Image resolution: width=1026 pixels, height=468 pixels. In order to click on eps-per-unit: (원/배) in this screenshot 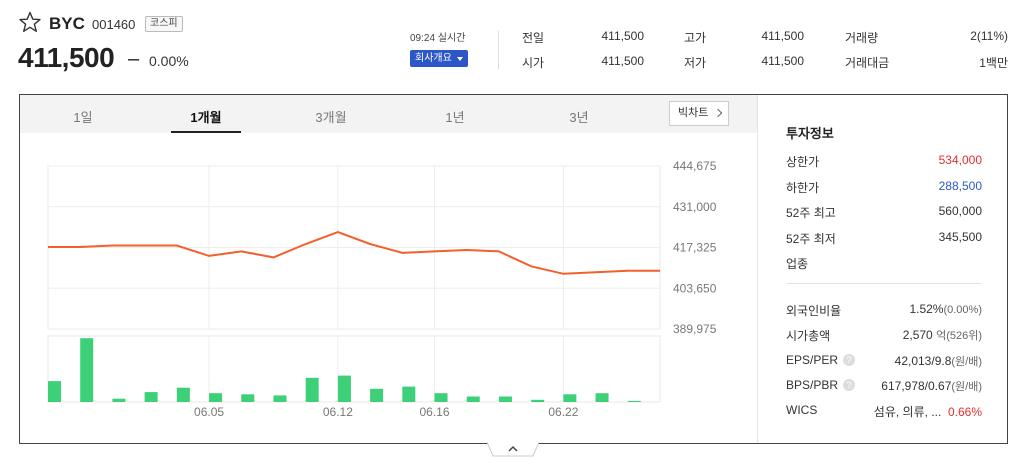, I will do `click(966, 362)`.